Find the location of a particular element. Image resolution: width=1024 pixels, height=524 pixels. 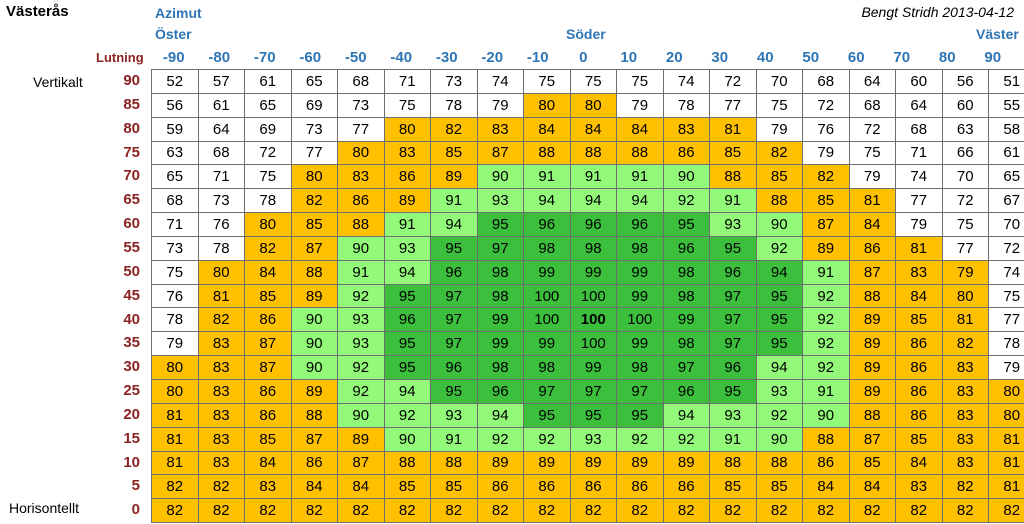

heatmap-row: 73 78 82 87 90 93 95 97 98 98 98 96 95 92 89 86 81 77 72 is located at coordinates (587, 248).